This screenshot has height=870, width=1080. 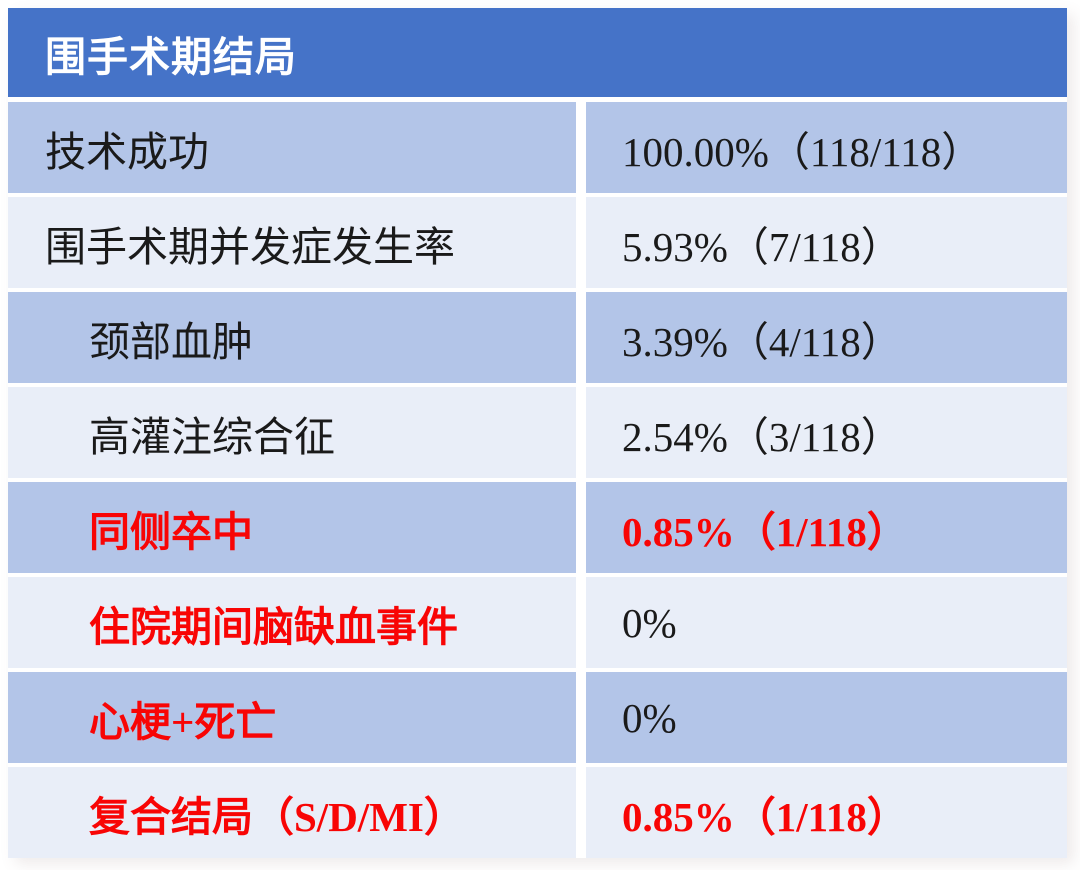 What do you see at coordinates (826, 147) in the screenshot?
I see `row-value: 100.00%（118/118）` at bounding box center [826, 147].